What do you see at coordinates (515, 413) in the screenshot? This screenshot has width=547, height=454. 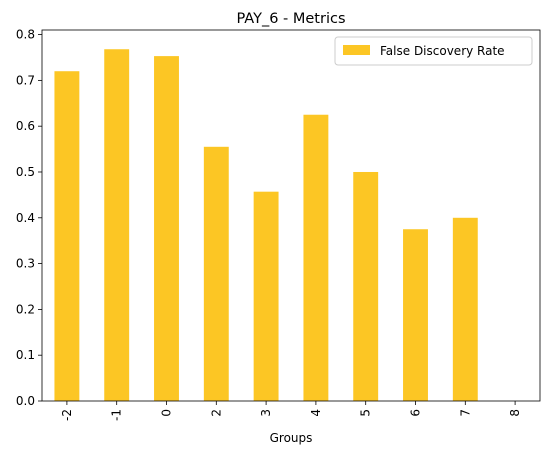 I see `x-tick-label: 8` at bounding box center [515, 413].